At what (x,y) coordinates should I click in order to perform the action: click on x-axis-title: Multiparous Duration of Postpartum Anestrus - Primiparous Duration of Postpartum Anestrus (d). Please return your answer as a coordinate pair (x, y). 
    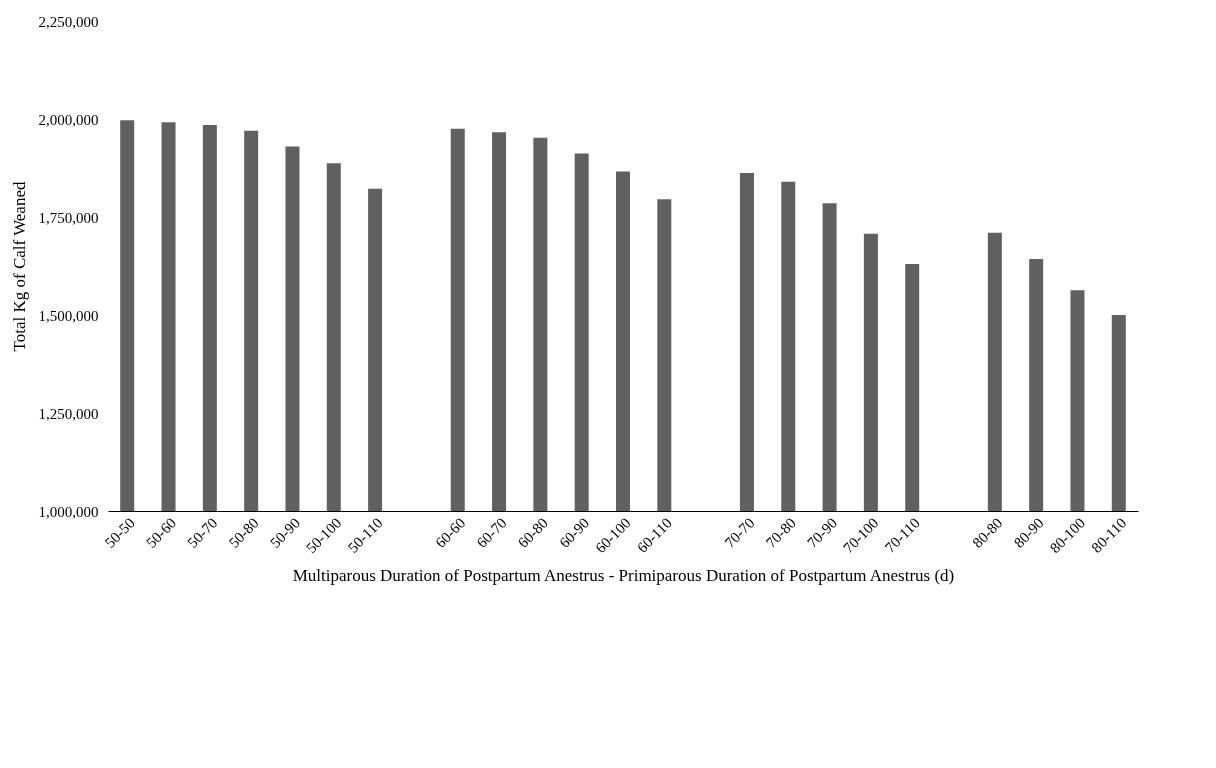
    Looking at the image, I should click on (623, 576).